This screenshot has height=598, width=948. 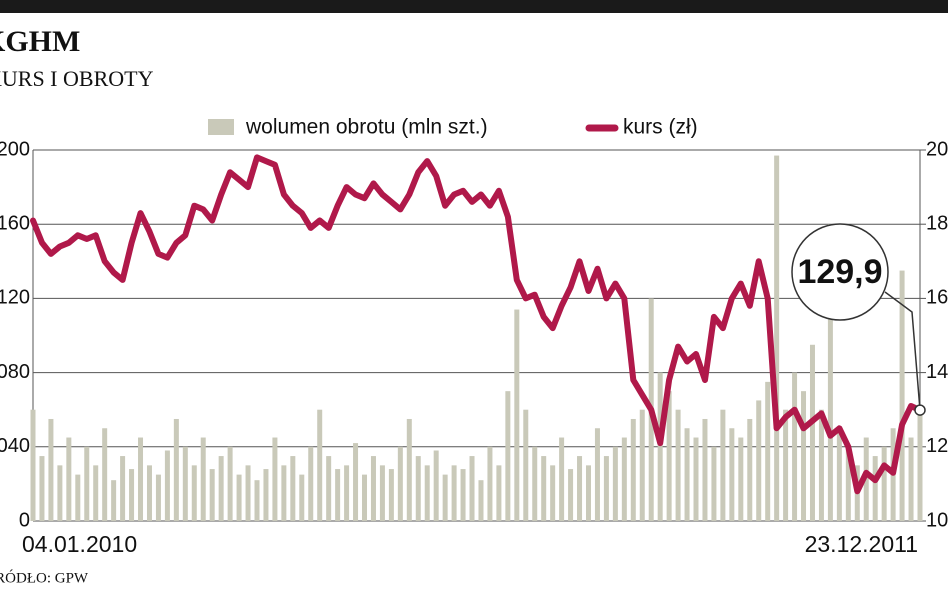 What do you see at coordinates (660, 127) in the screenshot?
I see `legend-label: kurs (zł)` at bounding box center [660, 127].